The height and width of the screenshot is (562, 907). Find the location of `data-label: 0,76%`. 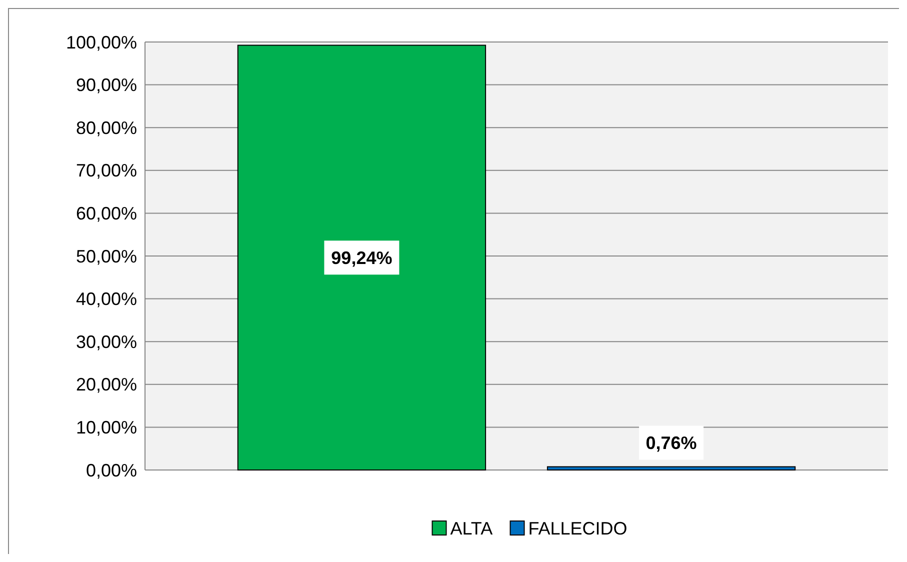

data-label: 0,76% is located at coordinates (671, 443).